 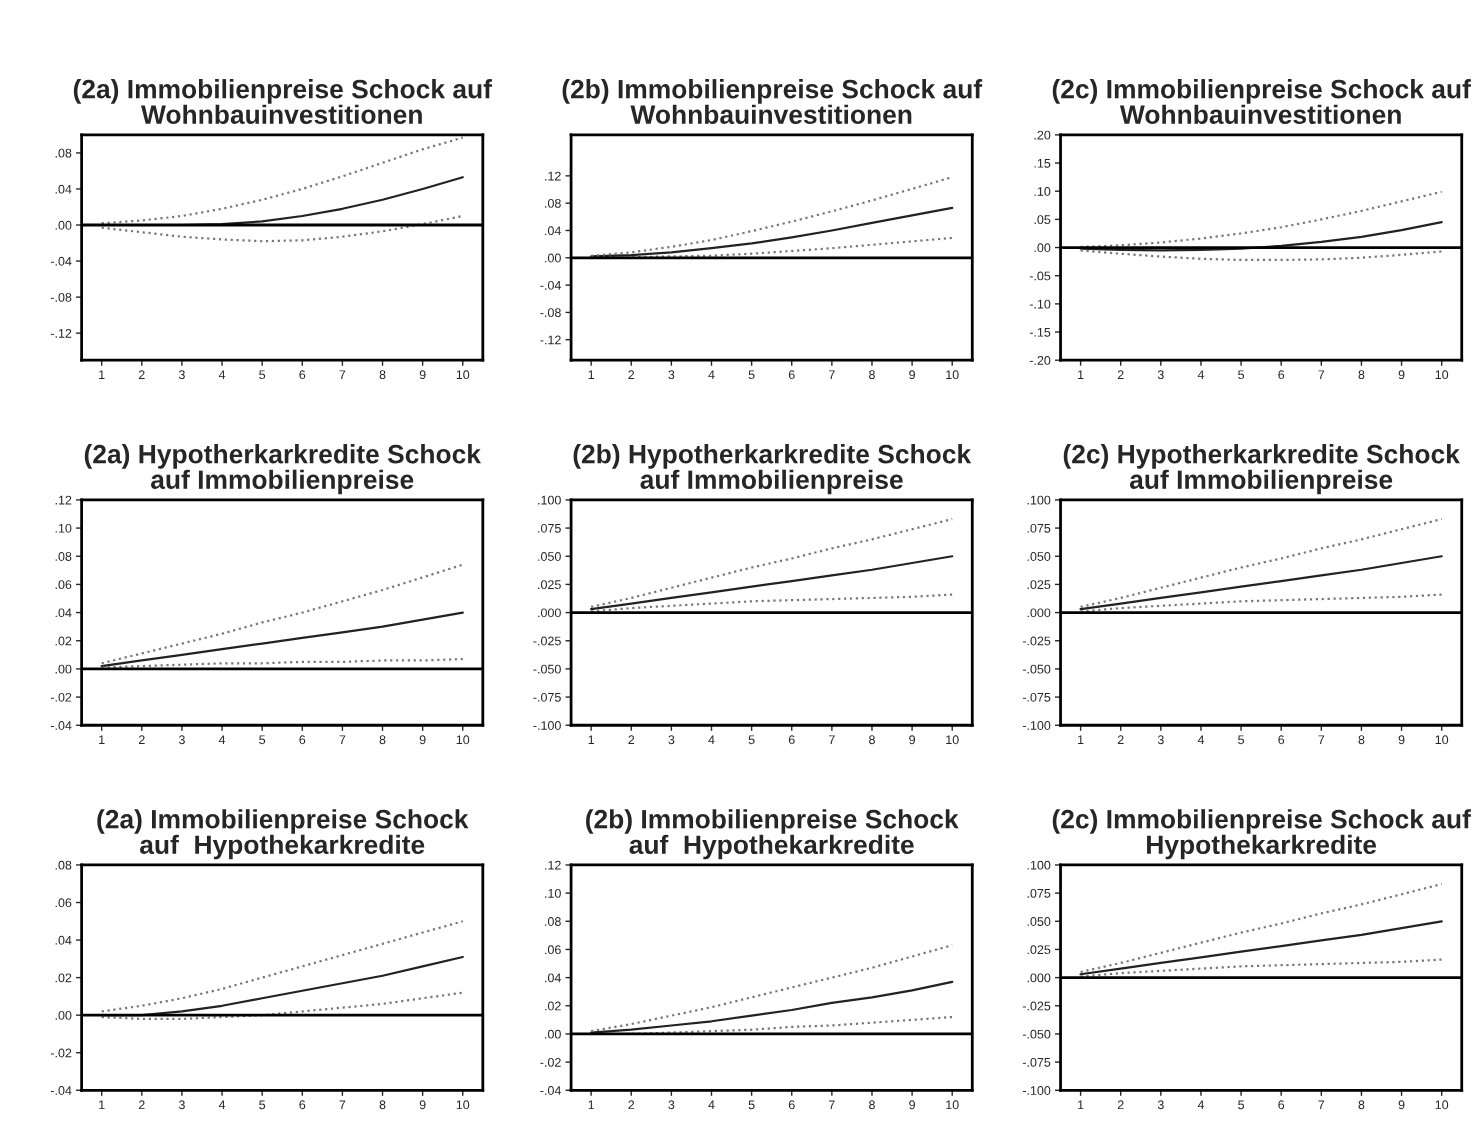 I want to click on chart-title: (2a) Hypotherkarkredite Schock auf Immobilienpreise, so click(x=282, y=469).